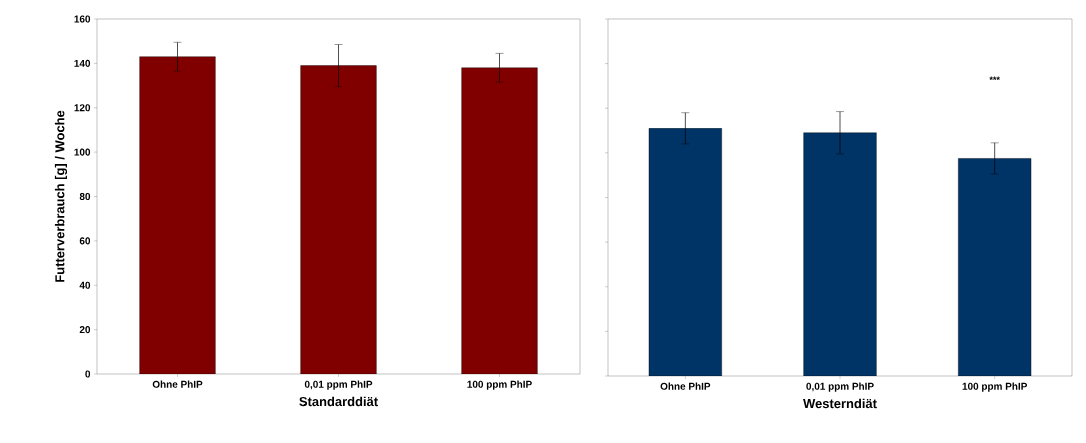 This screenshot has height=443, width=1086. What do you see at coordinates (88, 374) in the screenshot?
I see `y-tick-label: 0` at bounding box center [88, 374].